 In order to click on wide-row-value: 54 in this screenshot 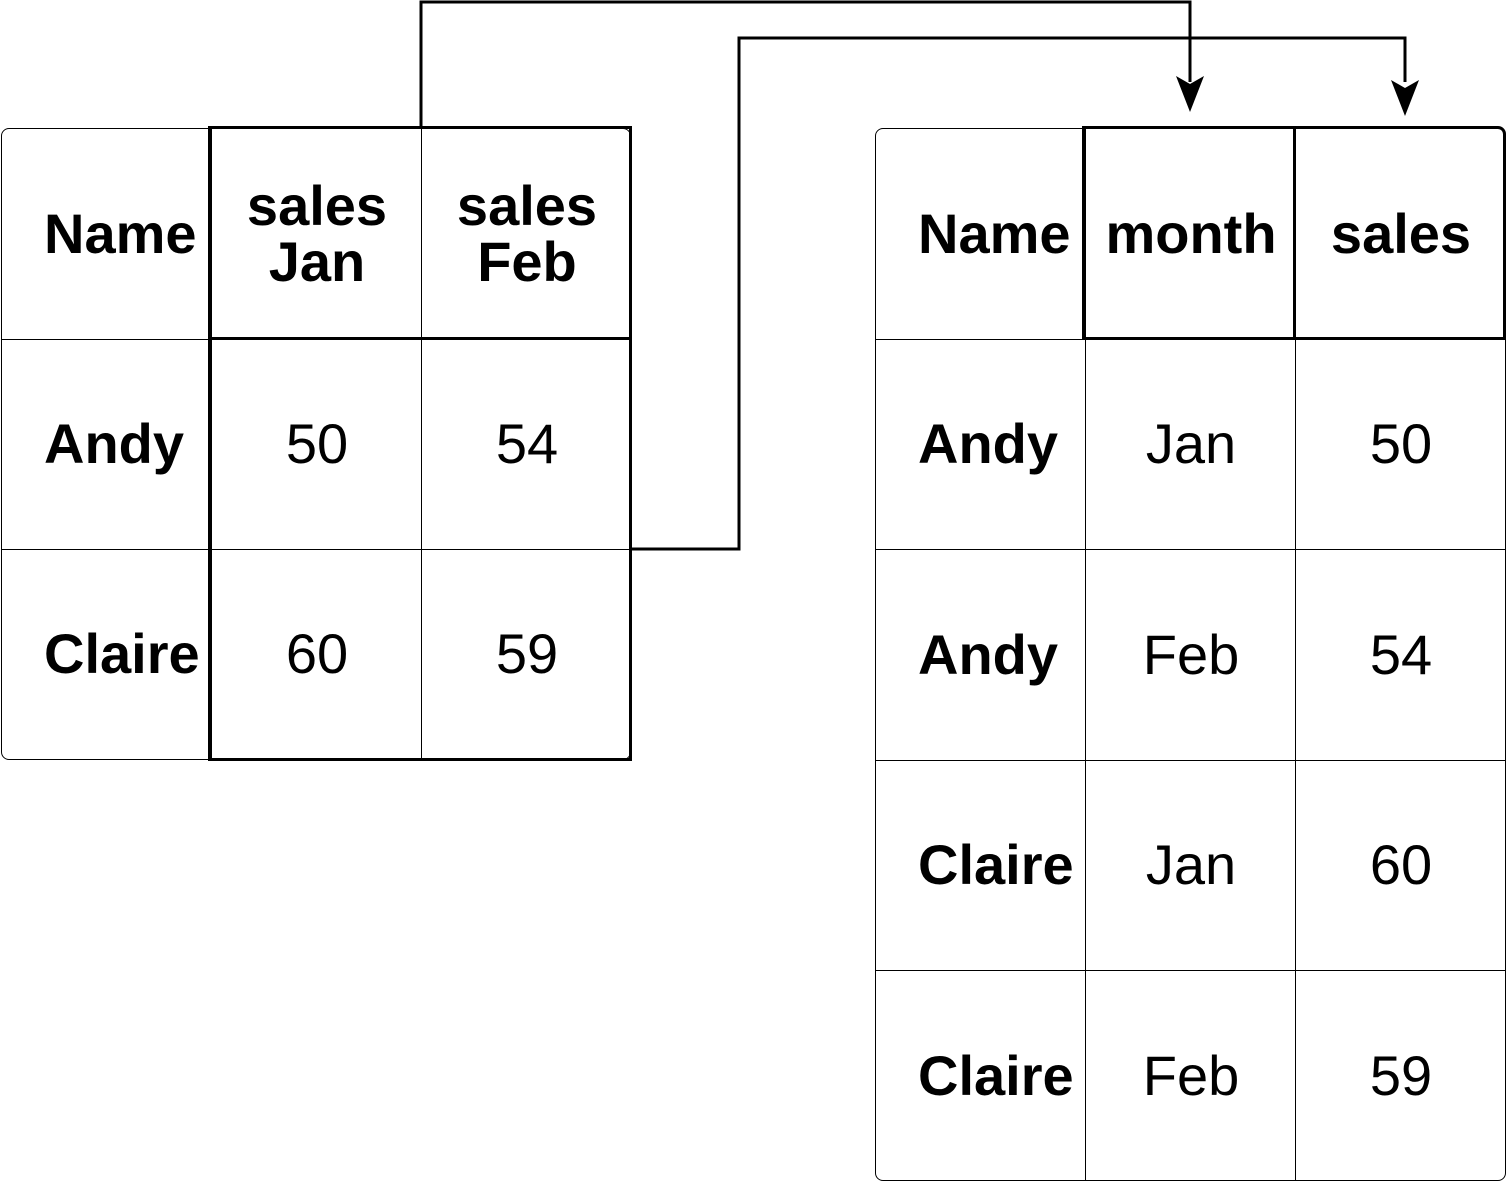, I will do `click(527, 443)`.